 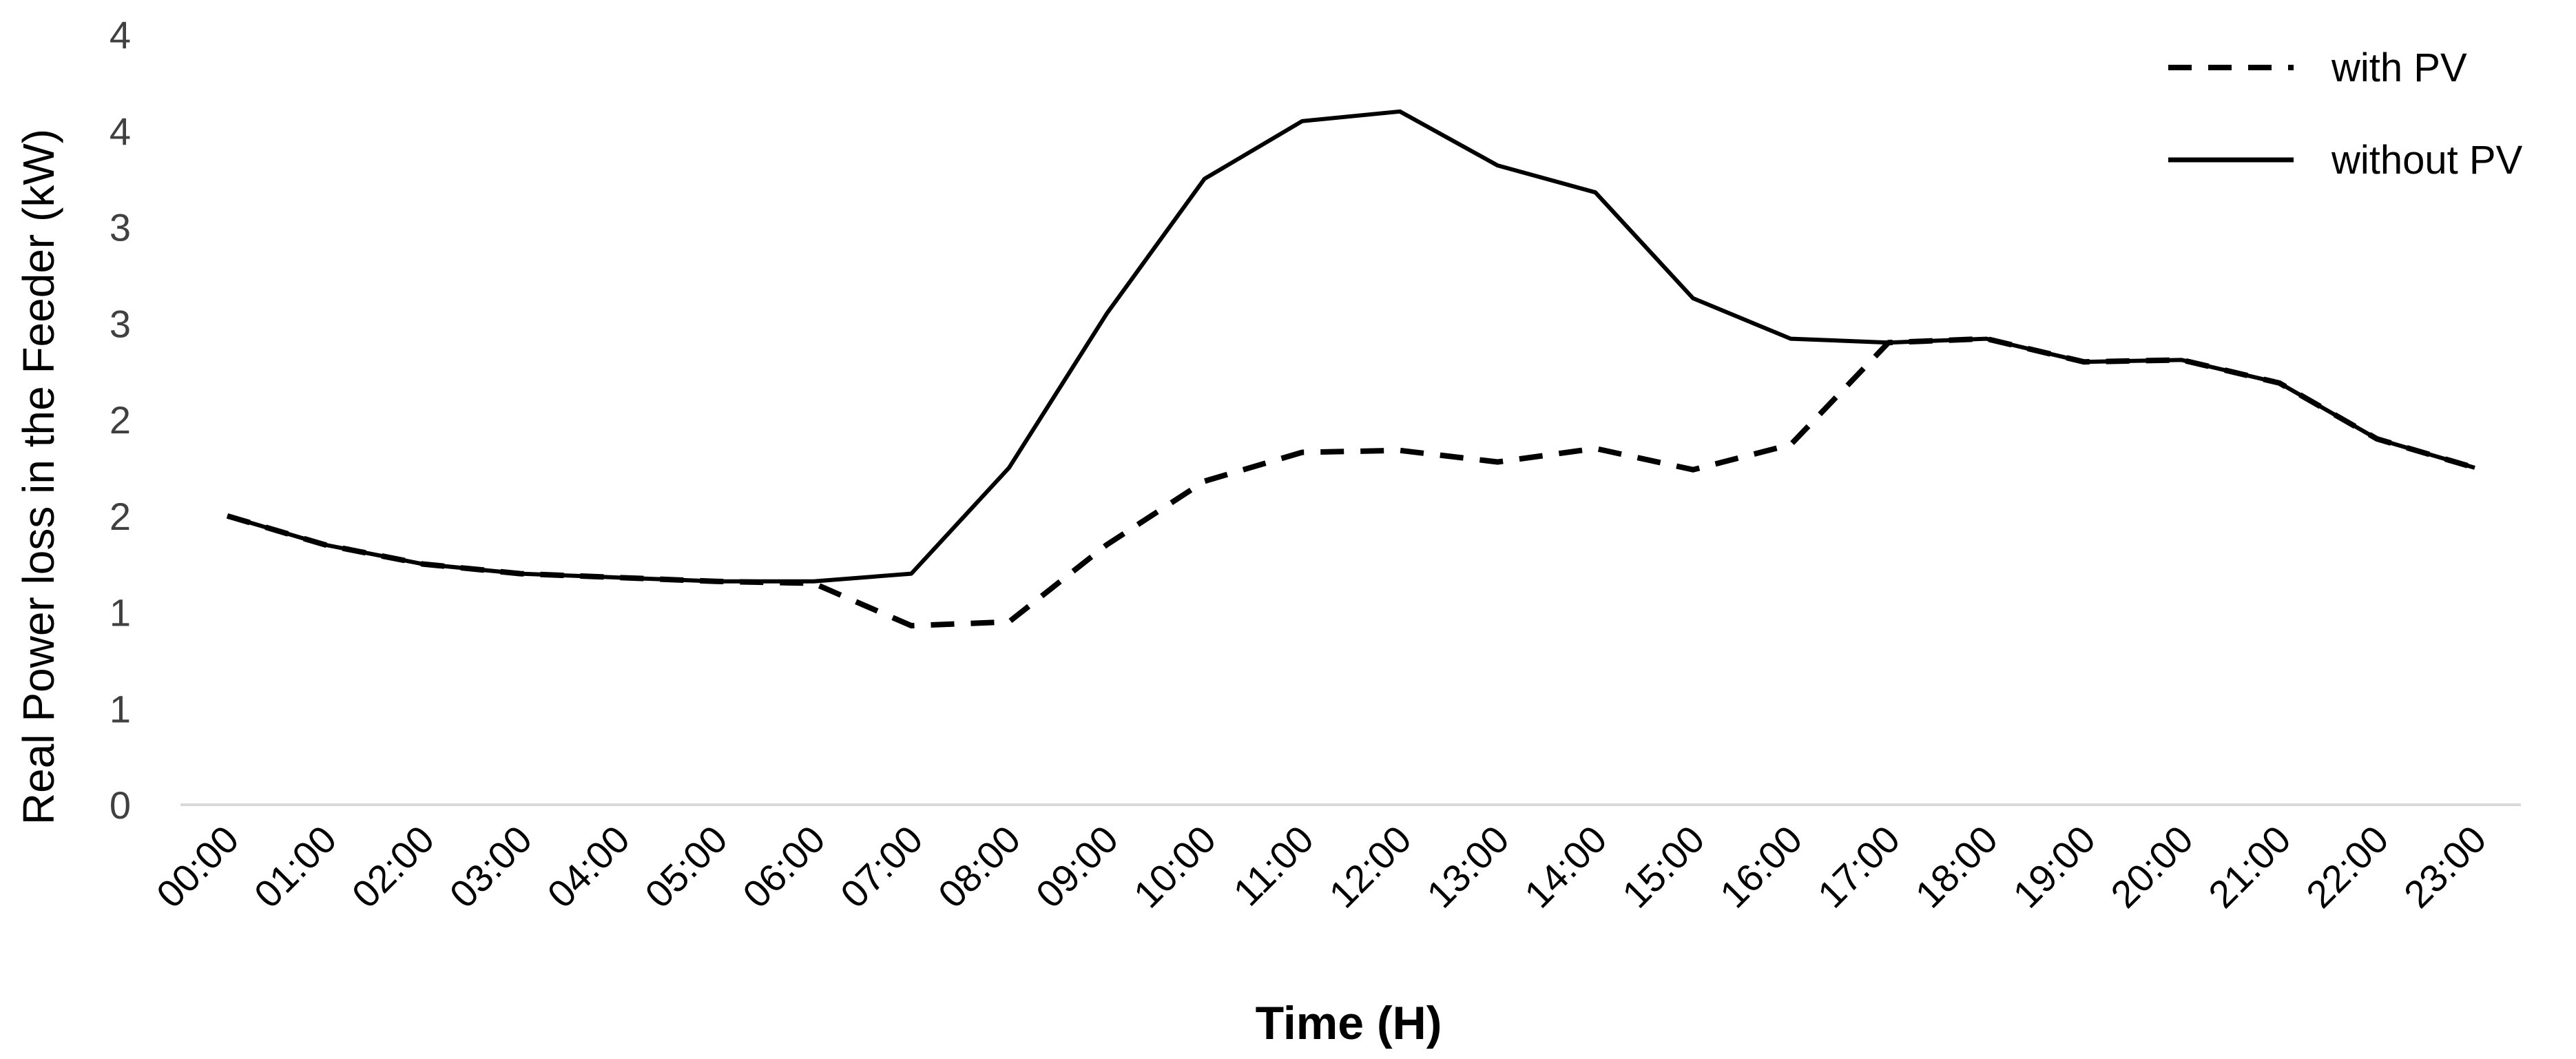 I want to click on x-tick-label: 05:00, so click(x=686, y=866).